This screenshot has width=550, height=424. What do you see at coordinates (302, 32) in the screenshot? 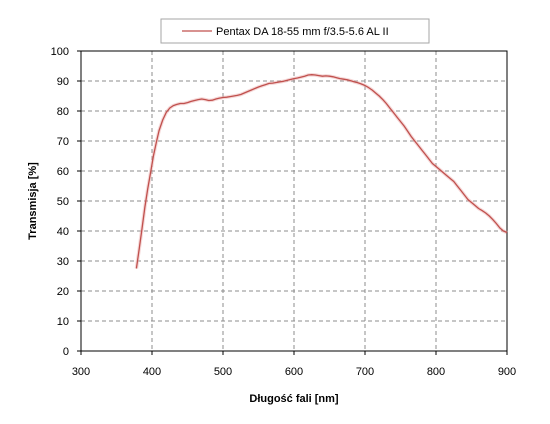
I see `legend-label: Pentax DA 18-55 mm f/3.5-5.6 AL II` at bounding box center [302, 32].